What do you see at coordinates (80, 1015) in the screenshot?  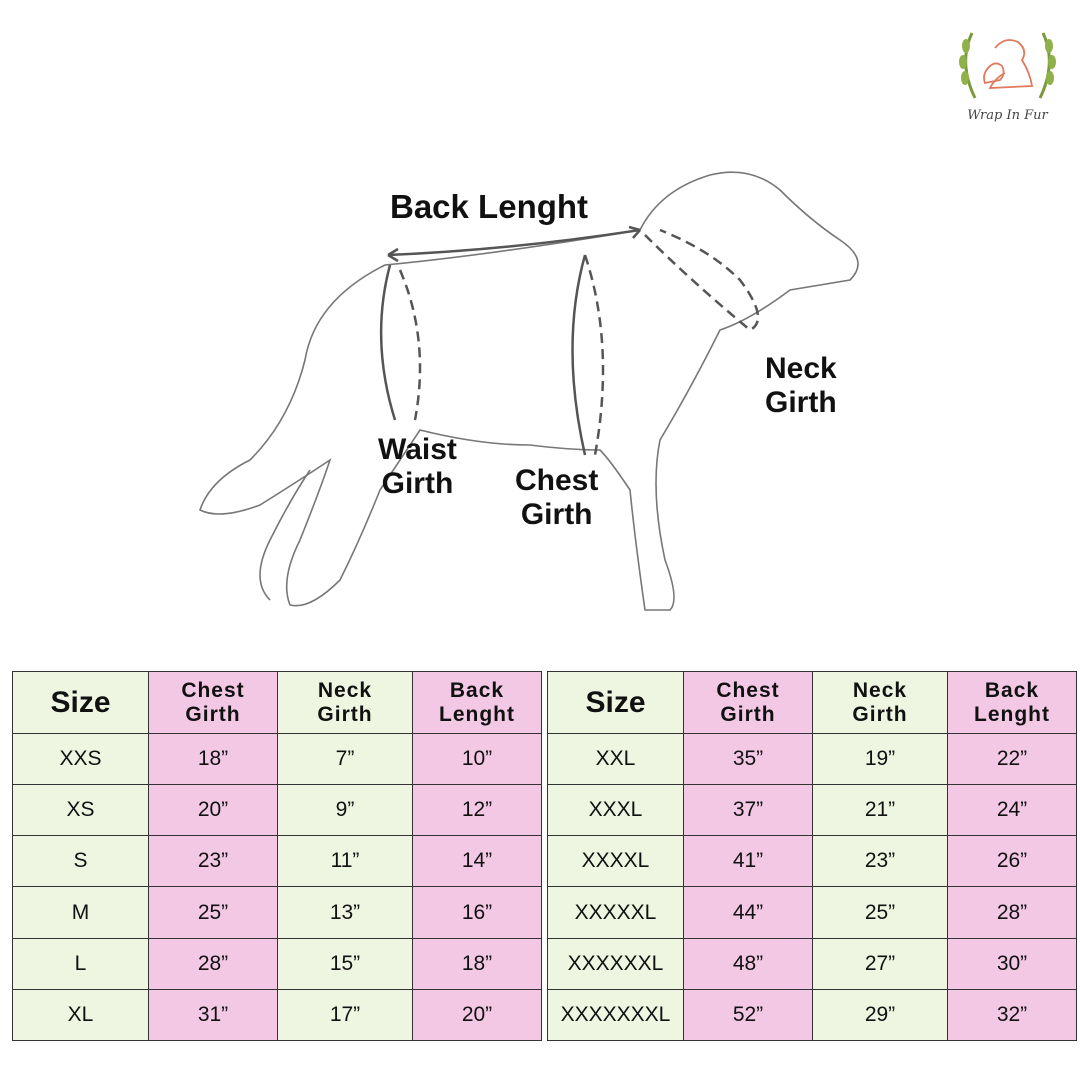 I see `cell-size: XL` at bounding box center [80, 1015].